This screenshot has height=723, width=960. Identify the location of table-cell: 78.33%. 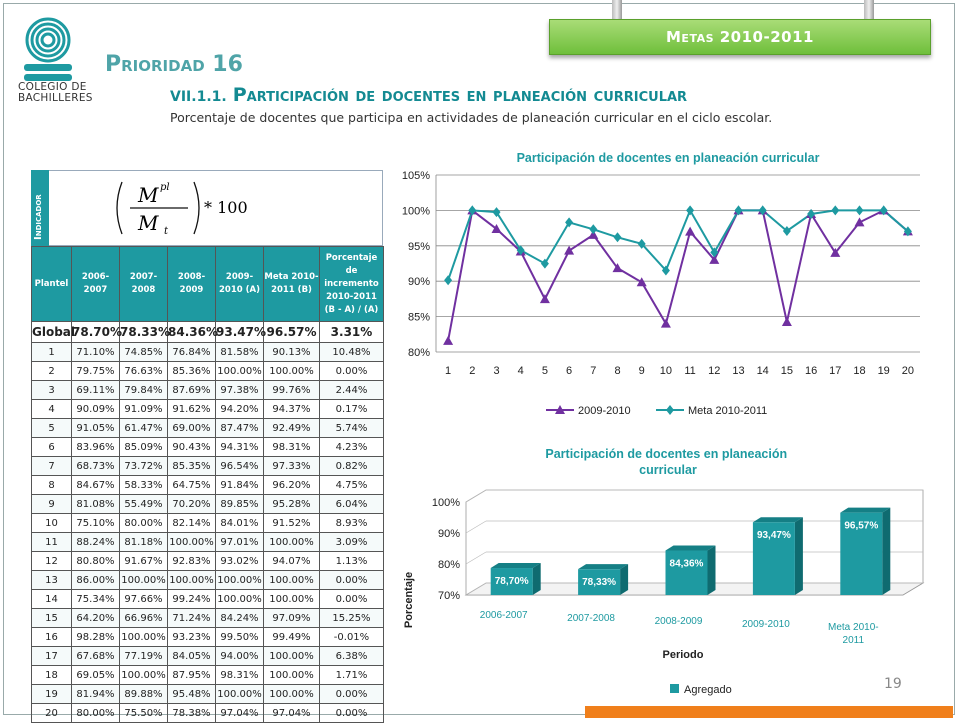
(144, 332).